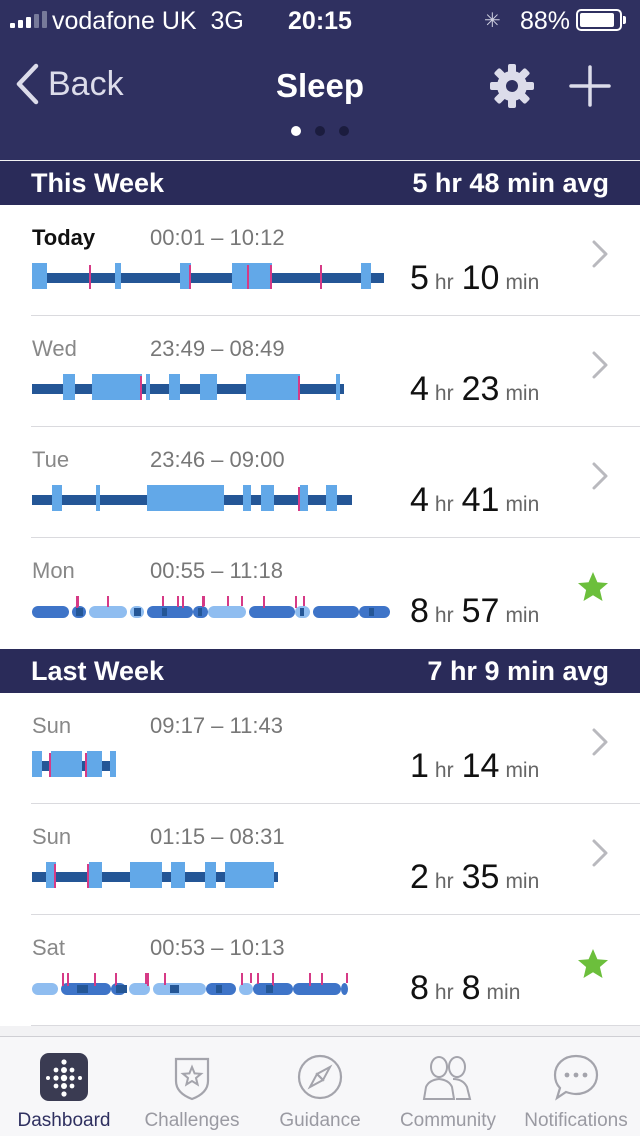 The width and height of the screenshot is (640, 1136). Describe the element at coordinates (320, 748) in the screenshot. I see `sleep-entry-row: Sun 09:17 – 11:43 1 hr 14 min` at that location.